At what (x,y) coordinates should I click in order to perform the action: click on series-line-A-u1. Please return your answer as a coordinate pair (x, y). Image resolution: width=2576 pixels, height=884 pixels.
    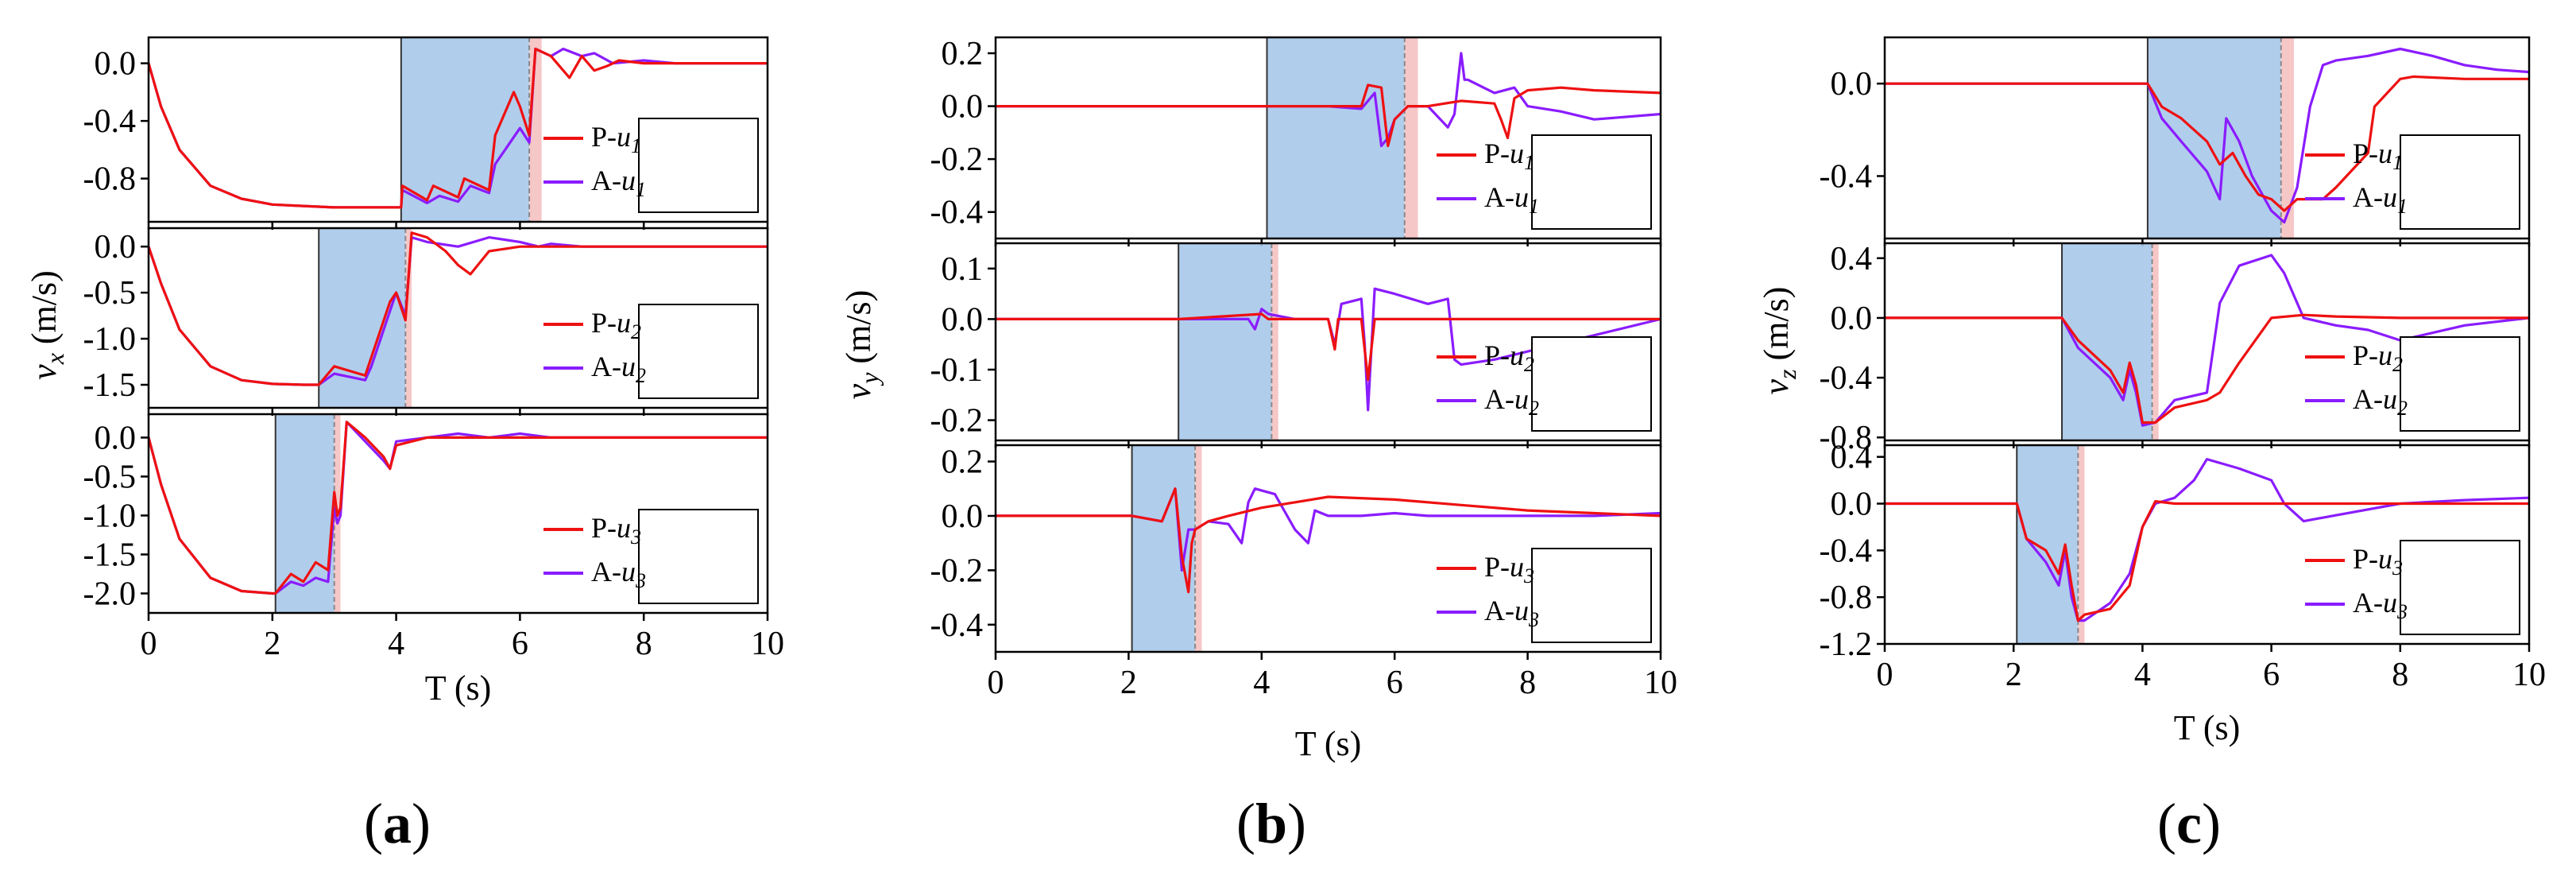
    Looking at the image, I should click on (2207, 135).